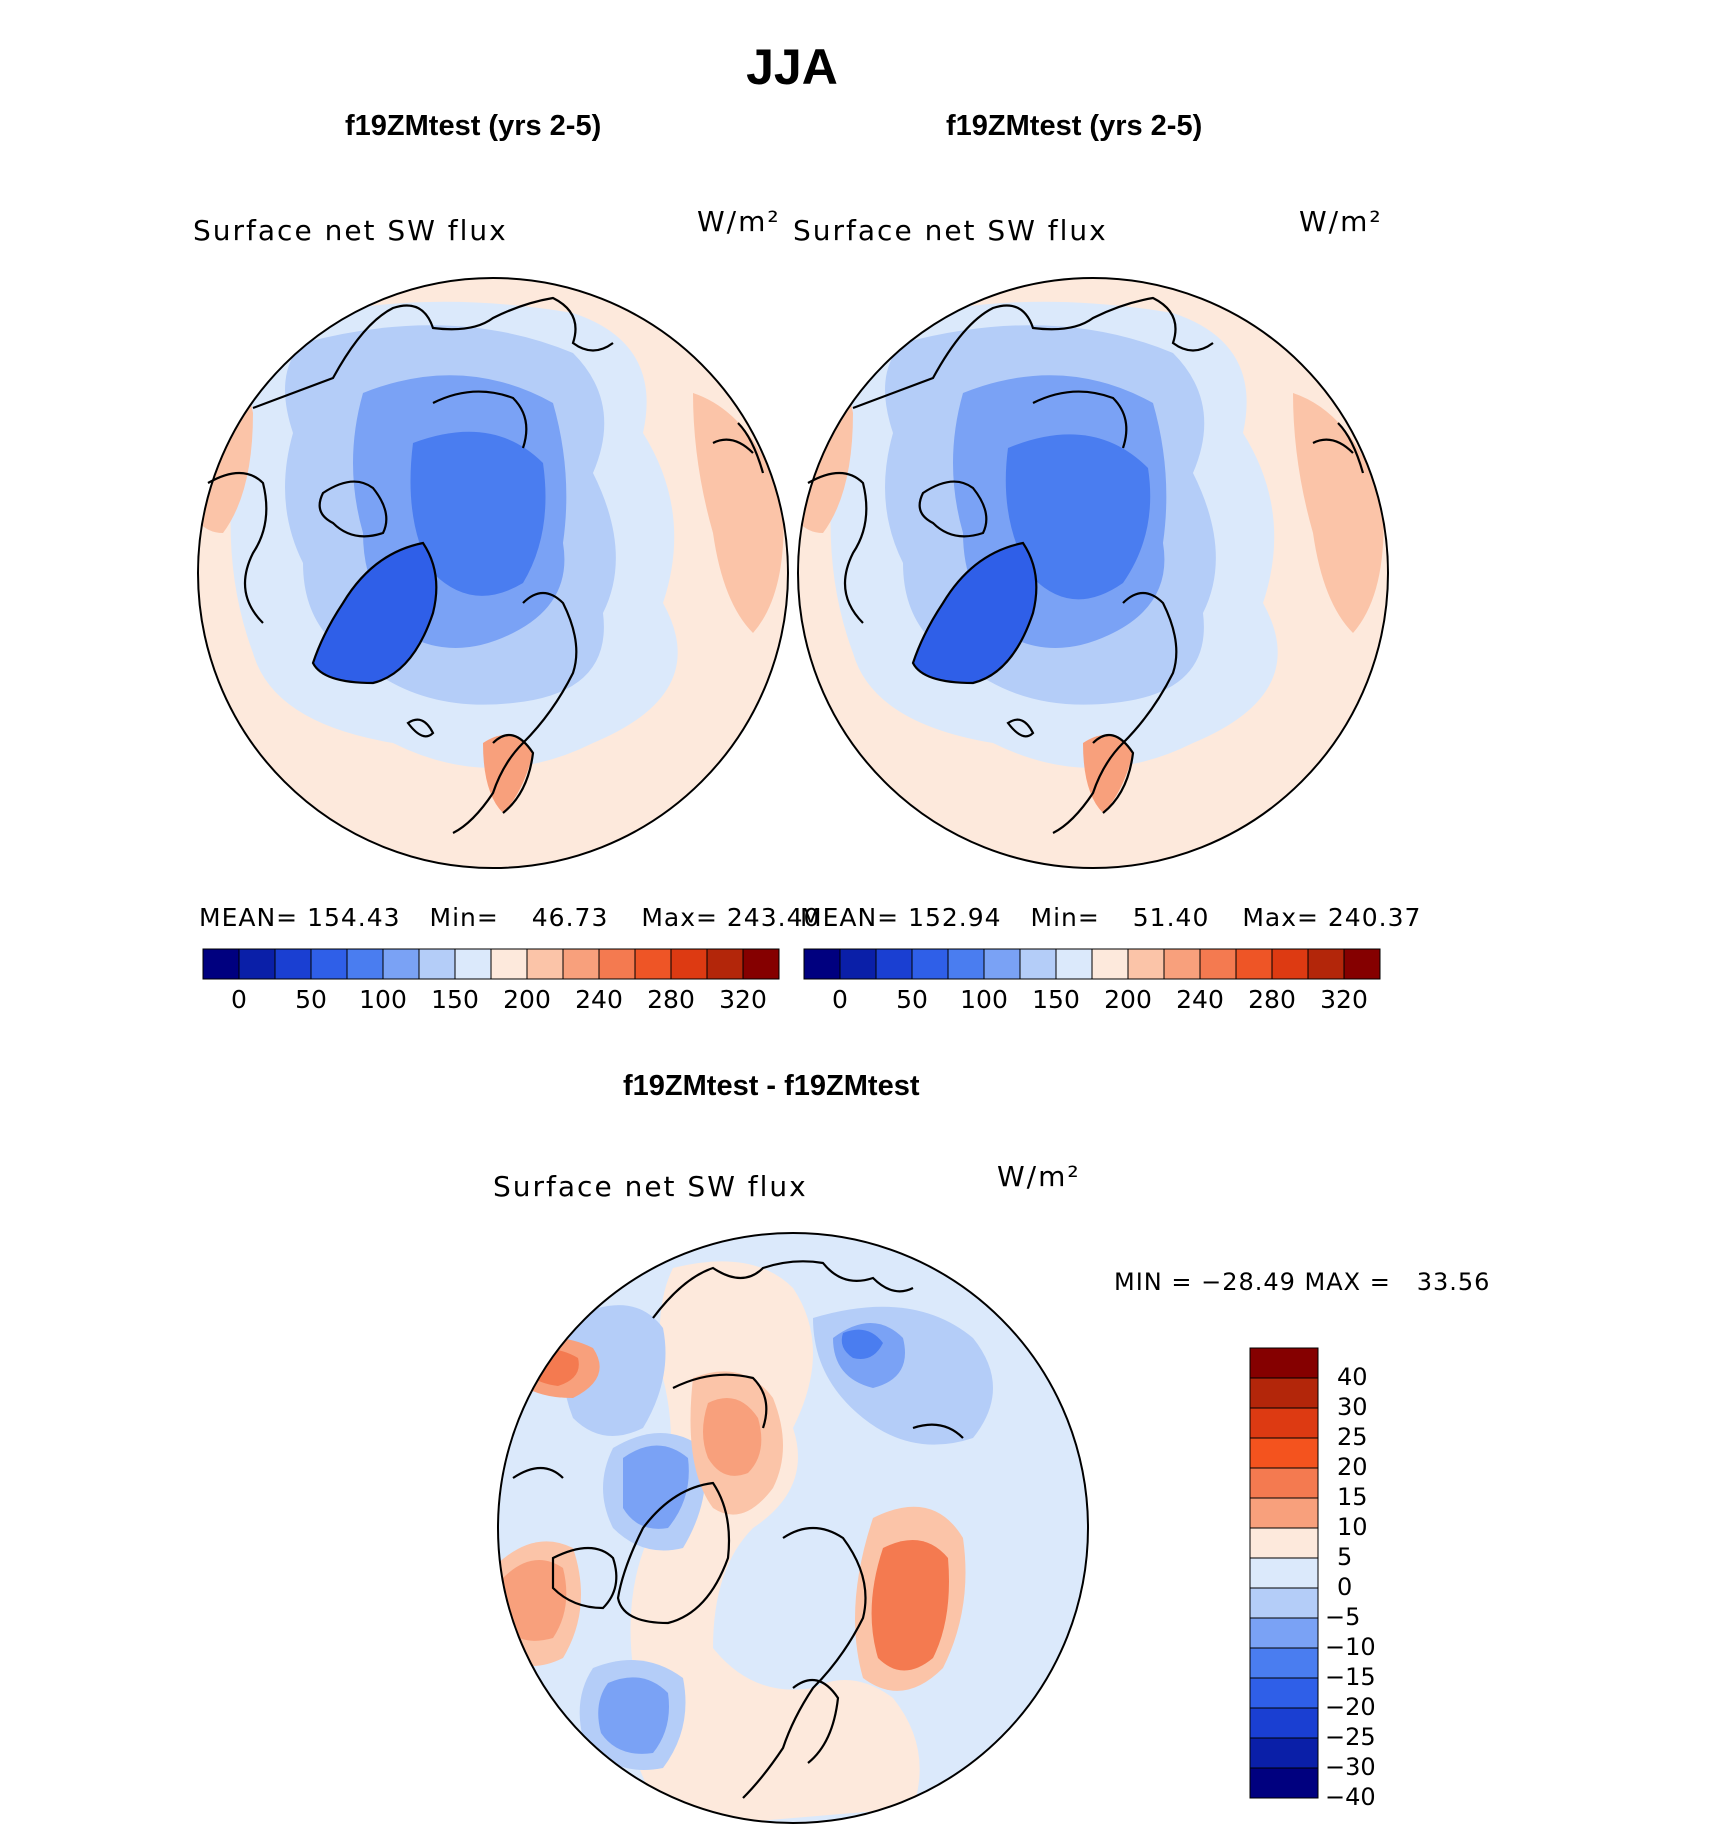 The width and height of the screenshot is (1710, 1840). Describe the element at coordinates (1350, 1647) in the screenshot. I see `difference-colorbar-tick-label: −10` at that location.